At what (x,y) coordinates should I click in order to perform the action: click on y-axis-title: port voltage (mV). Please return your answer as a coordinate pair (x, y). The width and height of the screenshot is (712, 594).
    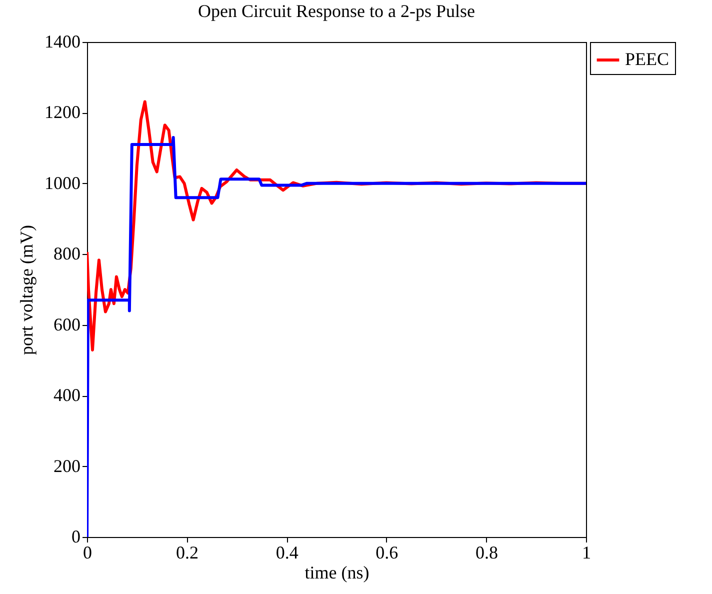
    Looking at the image, I should click on (26, 290).